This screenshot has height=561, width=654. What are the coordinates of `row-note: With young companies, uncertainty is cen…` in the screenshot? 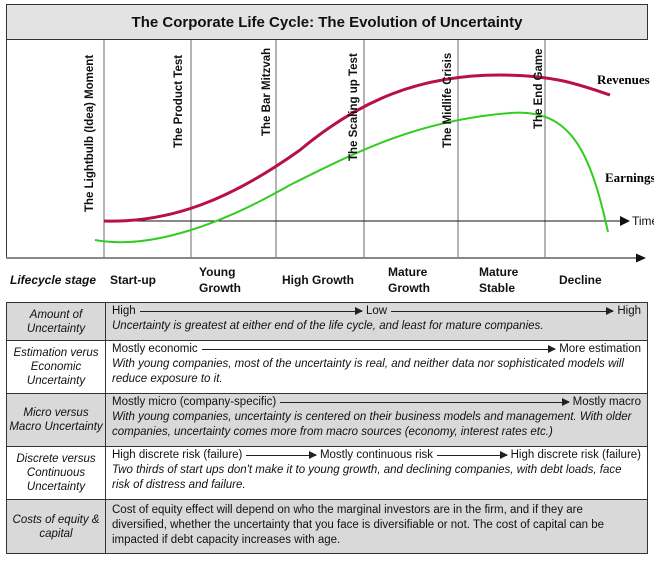 It's located at (372, 424).